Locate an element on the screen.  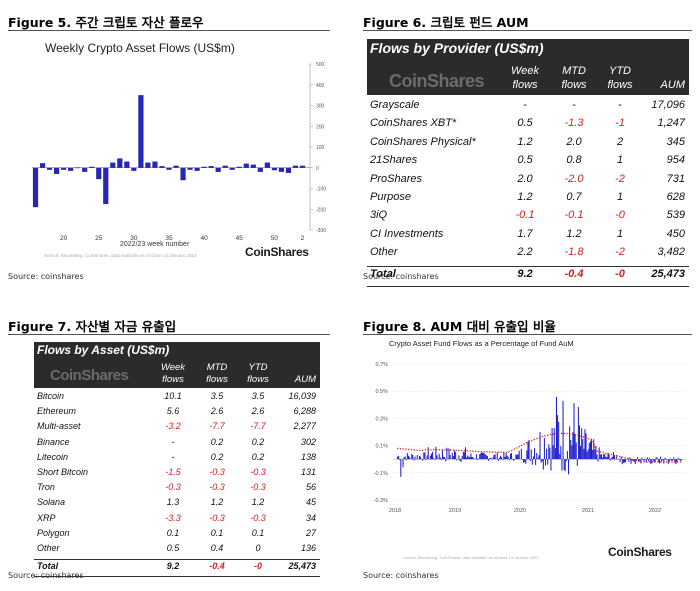
fig5-chart-title: Weekly Crypto Asset Flows (US$m) is located at coordinates (140, 48).